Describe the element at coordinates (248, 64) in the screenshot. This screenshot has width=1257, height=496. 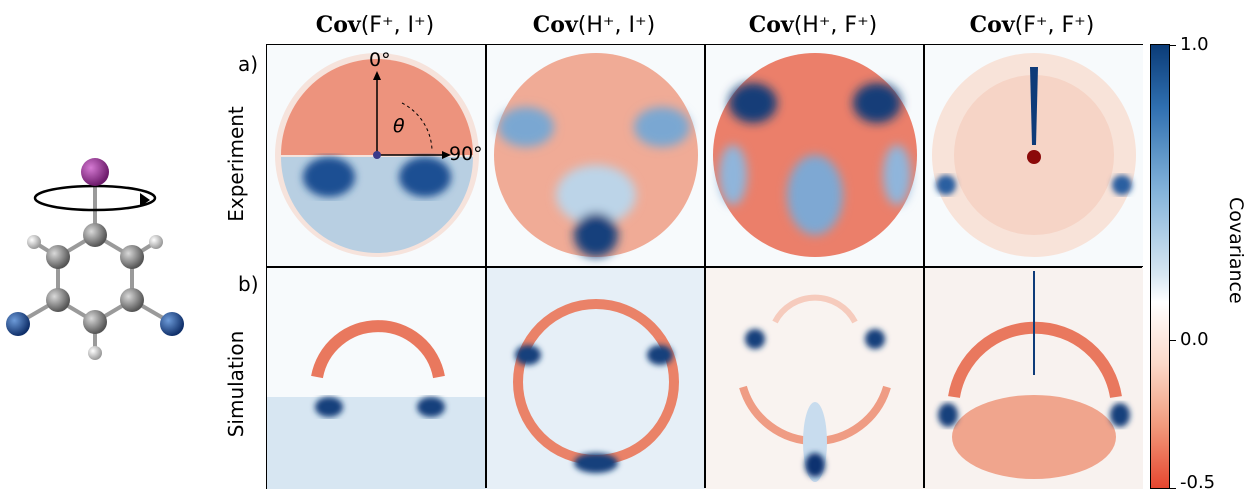
I see `panel-letter-a: a)` at that location.